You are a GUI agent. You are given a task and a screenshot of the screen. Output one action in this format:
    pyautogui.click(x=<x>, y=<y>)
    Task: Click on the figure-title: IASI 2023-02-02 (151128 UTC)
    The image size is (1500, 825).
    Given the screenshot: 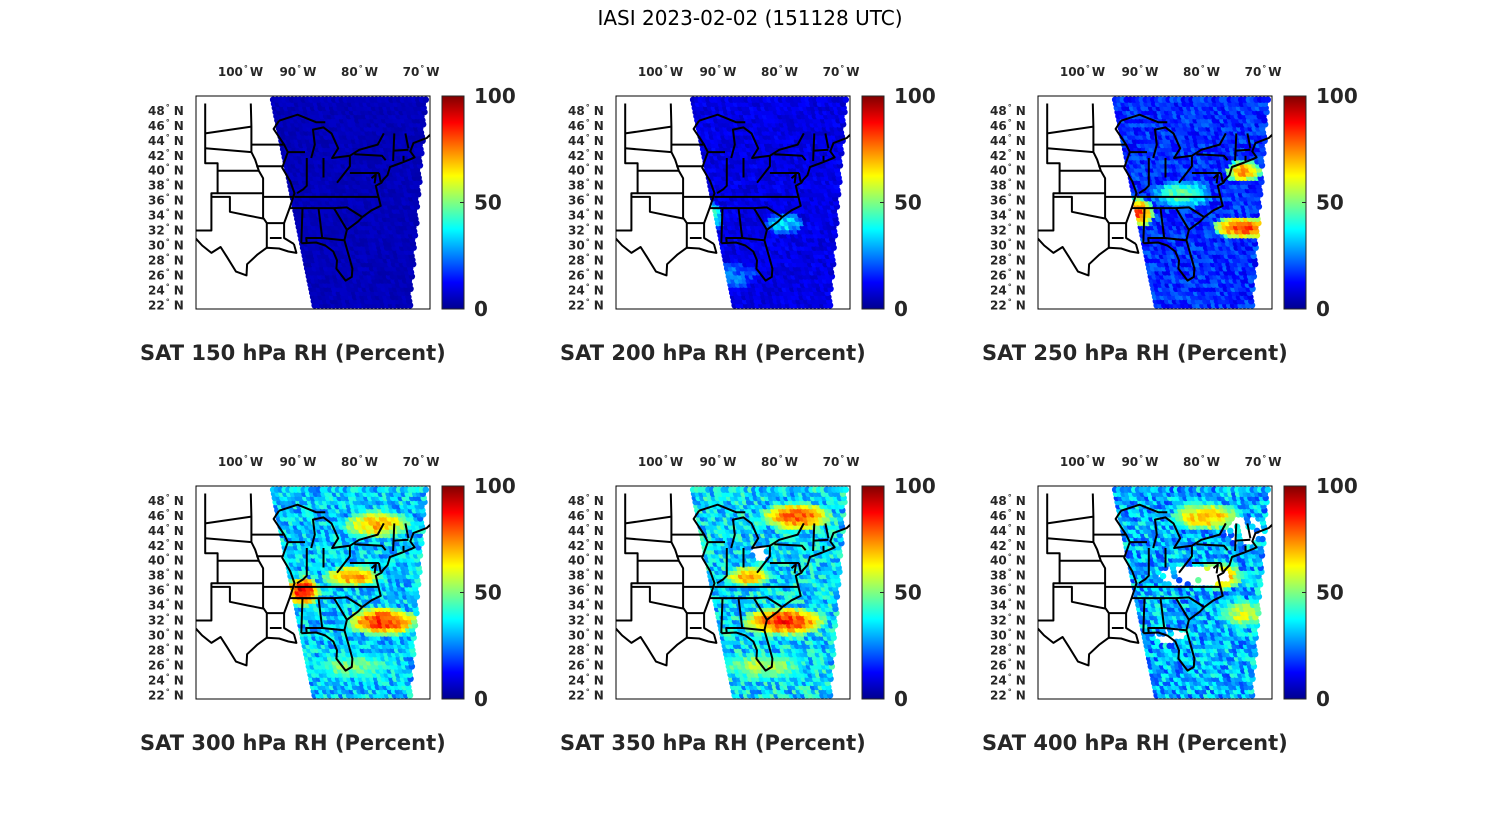 What is the action you would take?
    pyautogui.click(x=750, y=18)
    